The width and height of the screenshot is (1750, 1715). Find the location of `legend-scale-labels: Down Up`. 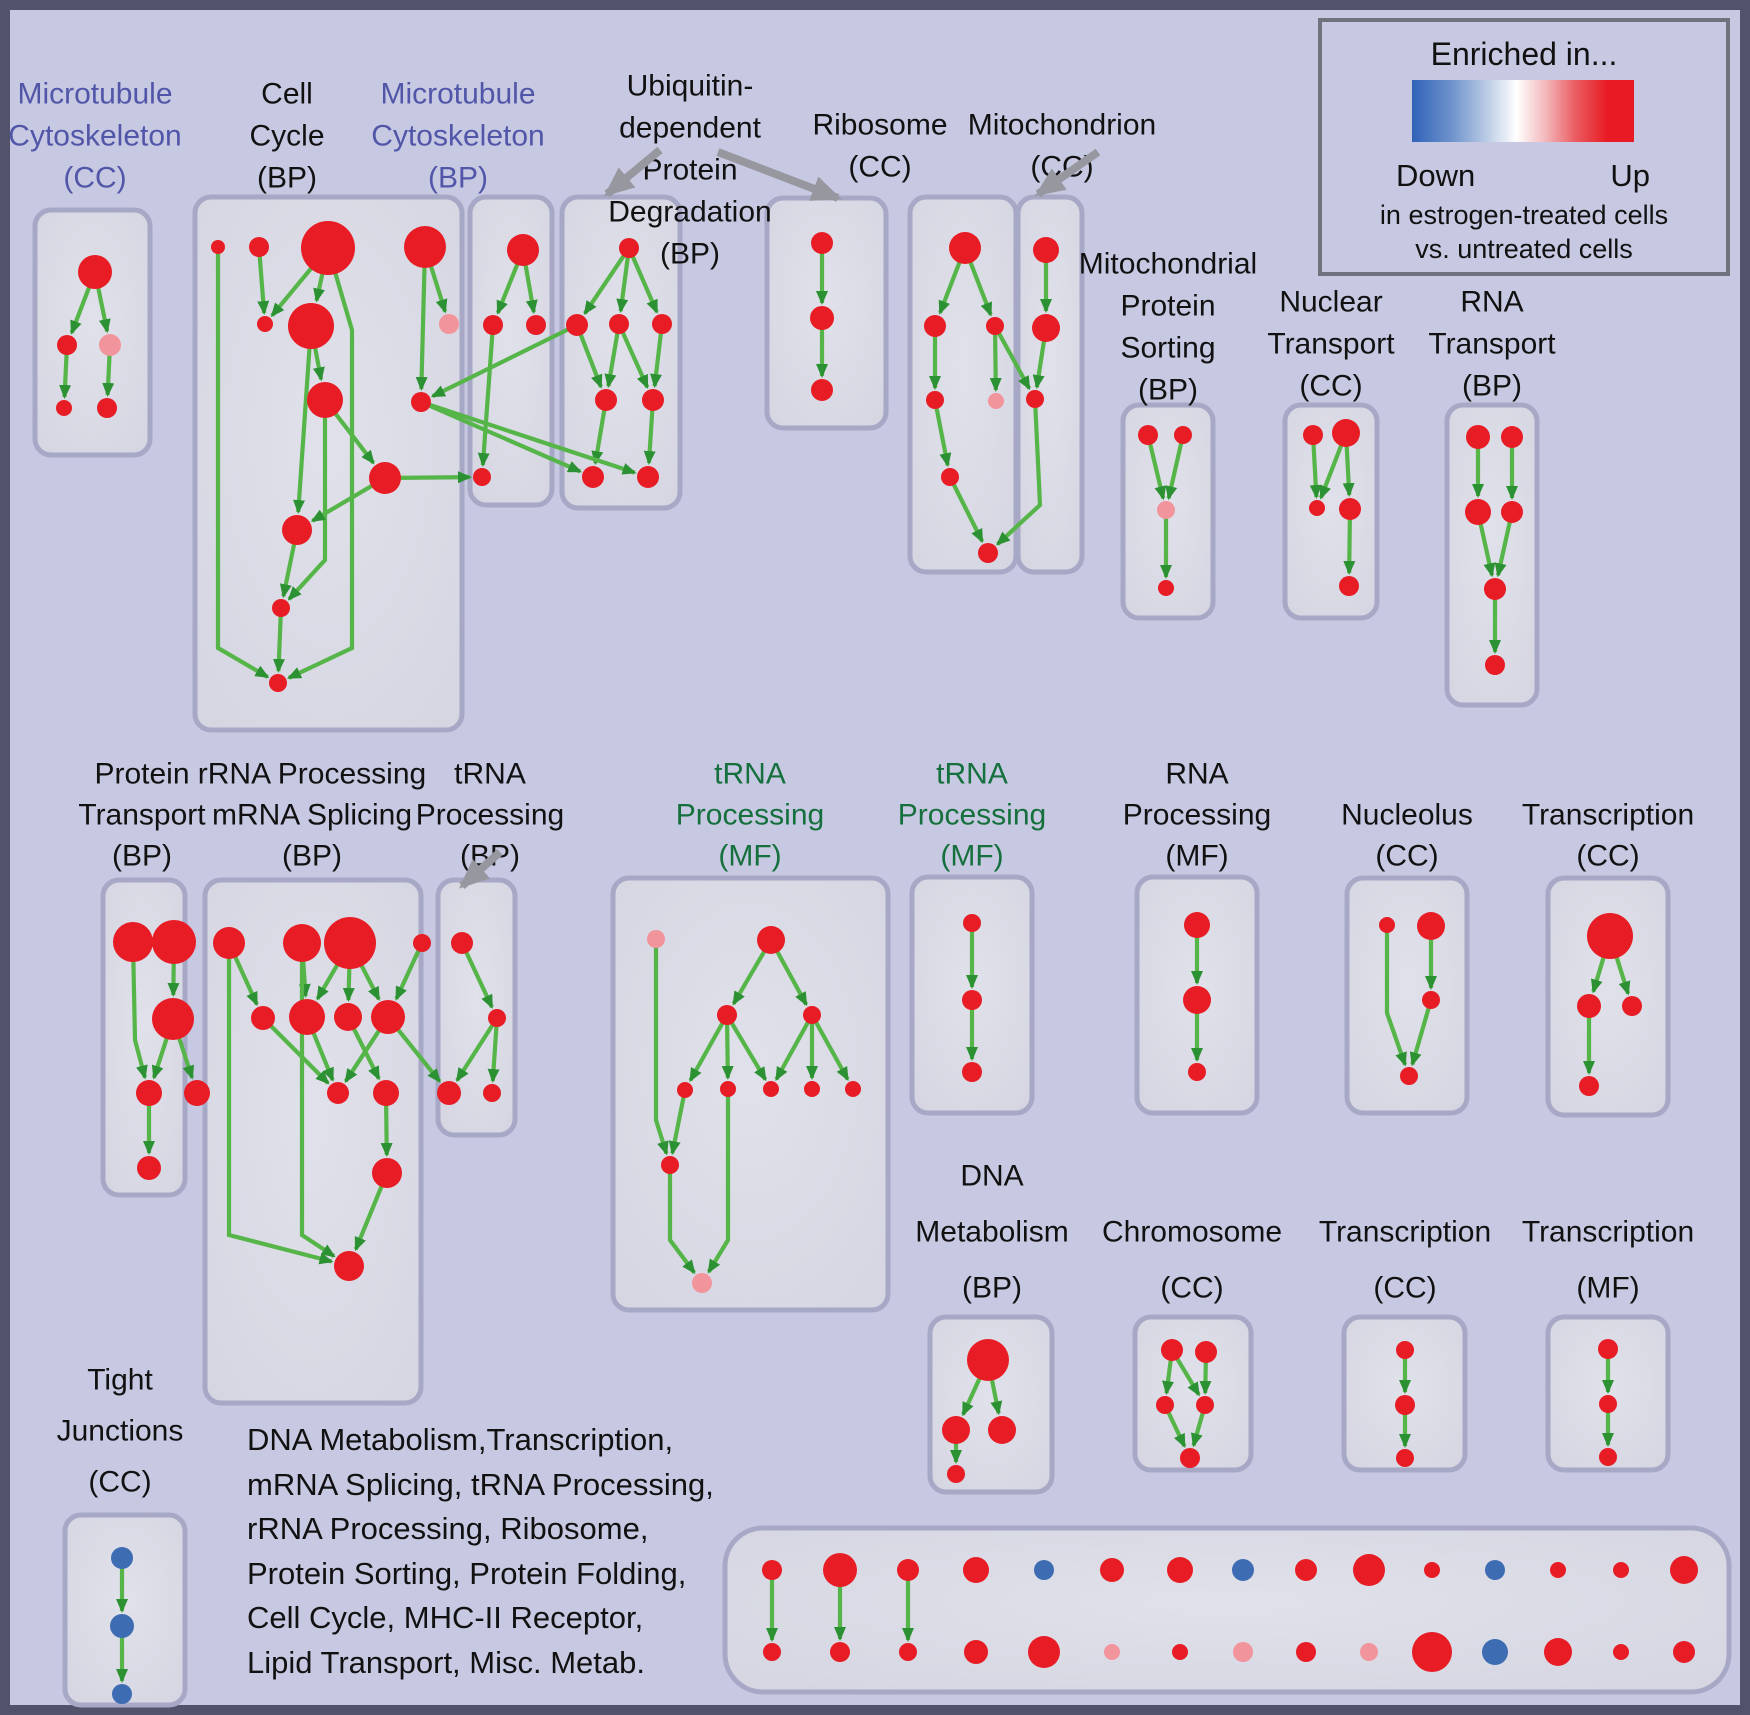

legend-scale-labels: Down Up is located at coordinates (1523, 176).